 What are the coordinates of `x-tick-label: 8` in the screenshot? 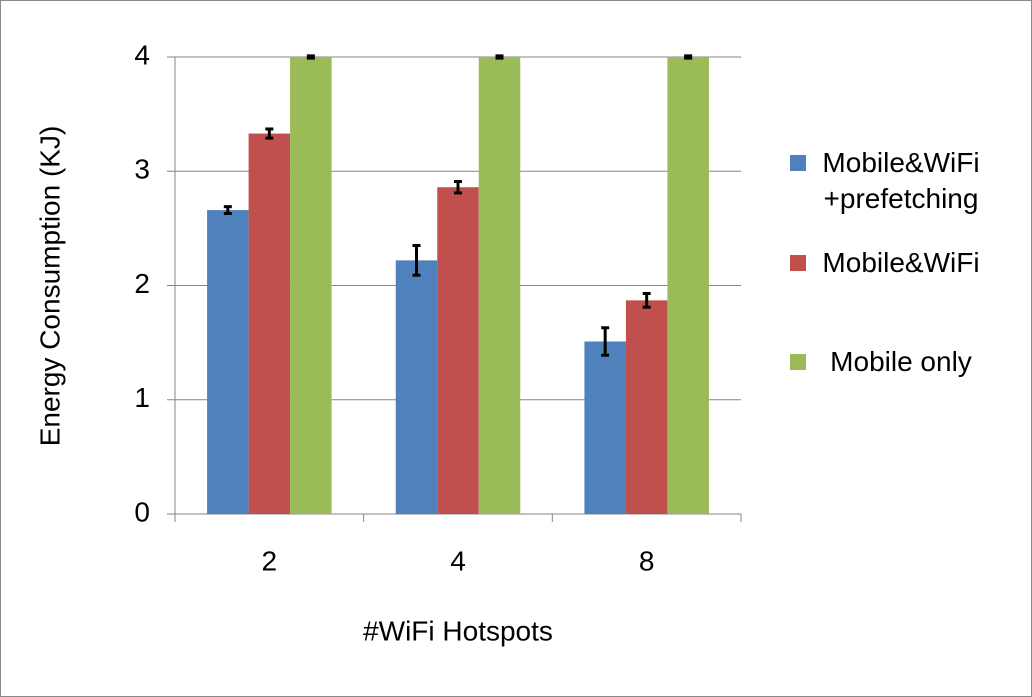 It's located at (647, 560).